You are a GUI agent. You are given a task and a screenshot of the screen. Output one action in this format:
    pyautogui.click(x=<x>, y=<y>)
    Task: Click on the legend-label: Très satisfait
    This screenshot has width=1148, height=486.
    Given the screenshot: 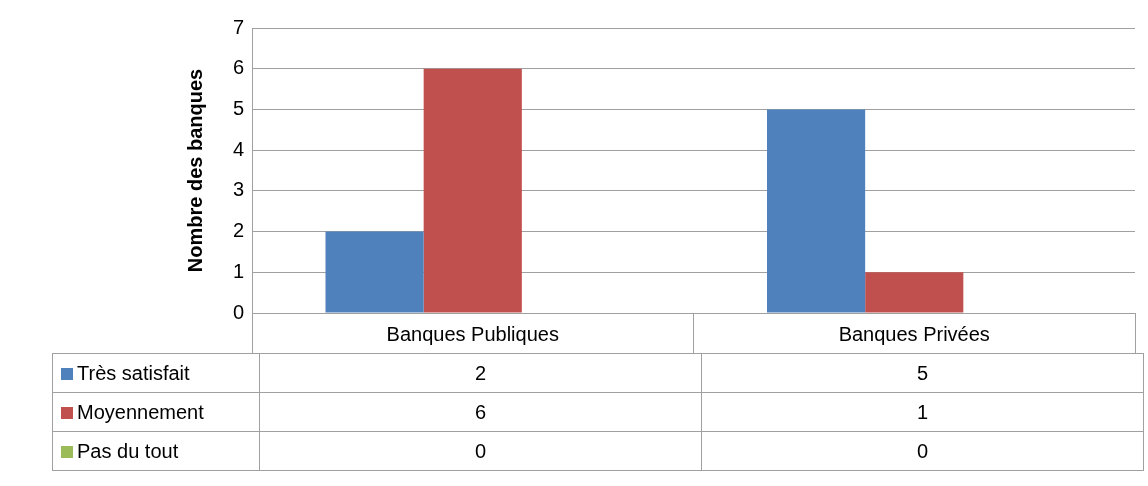 What is the action you would take?
    pyautogui.click(x=156, y=373)
    